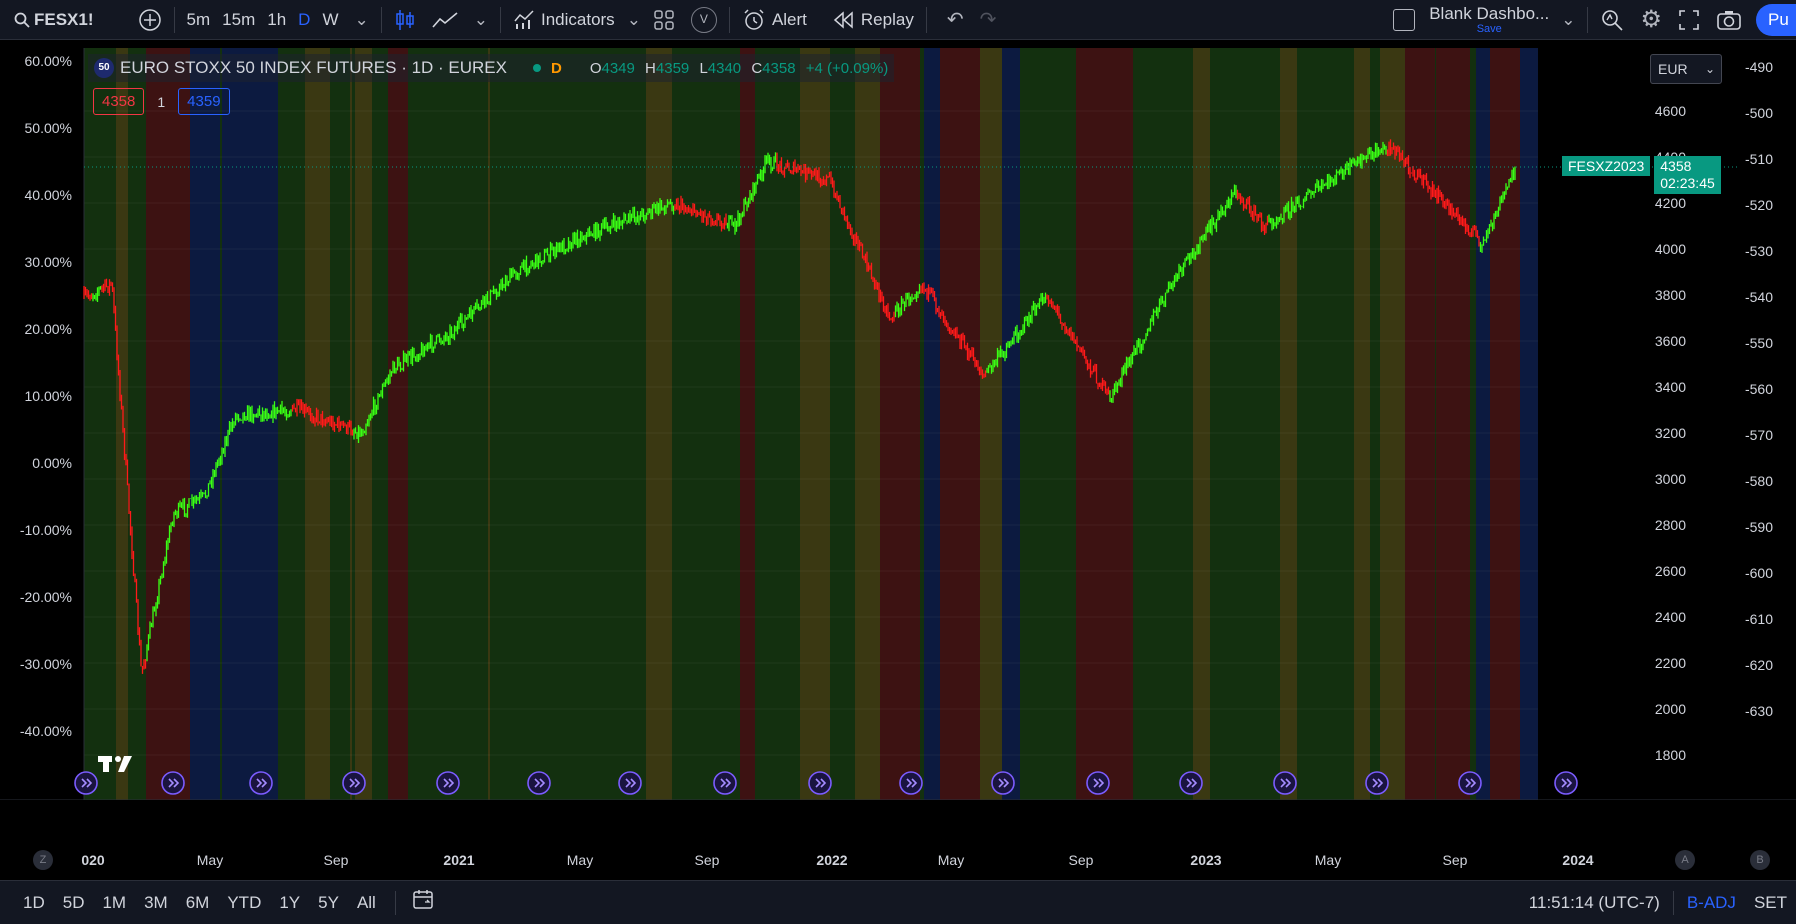 The image size is (1796, 924). I want to click on fullscreen-button, so click(1689, 20).